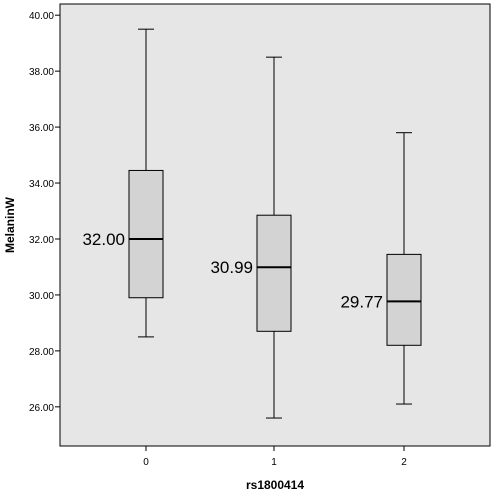  I want to click on x-tick-label: 1, so click(274, 462).